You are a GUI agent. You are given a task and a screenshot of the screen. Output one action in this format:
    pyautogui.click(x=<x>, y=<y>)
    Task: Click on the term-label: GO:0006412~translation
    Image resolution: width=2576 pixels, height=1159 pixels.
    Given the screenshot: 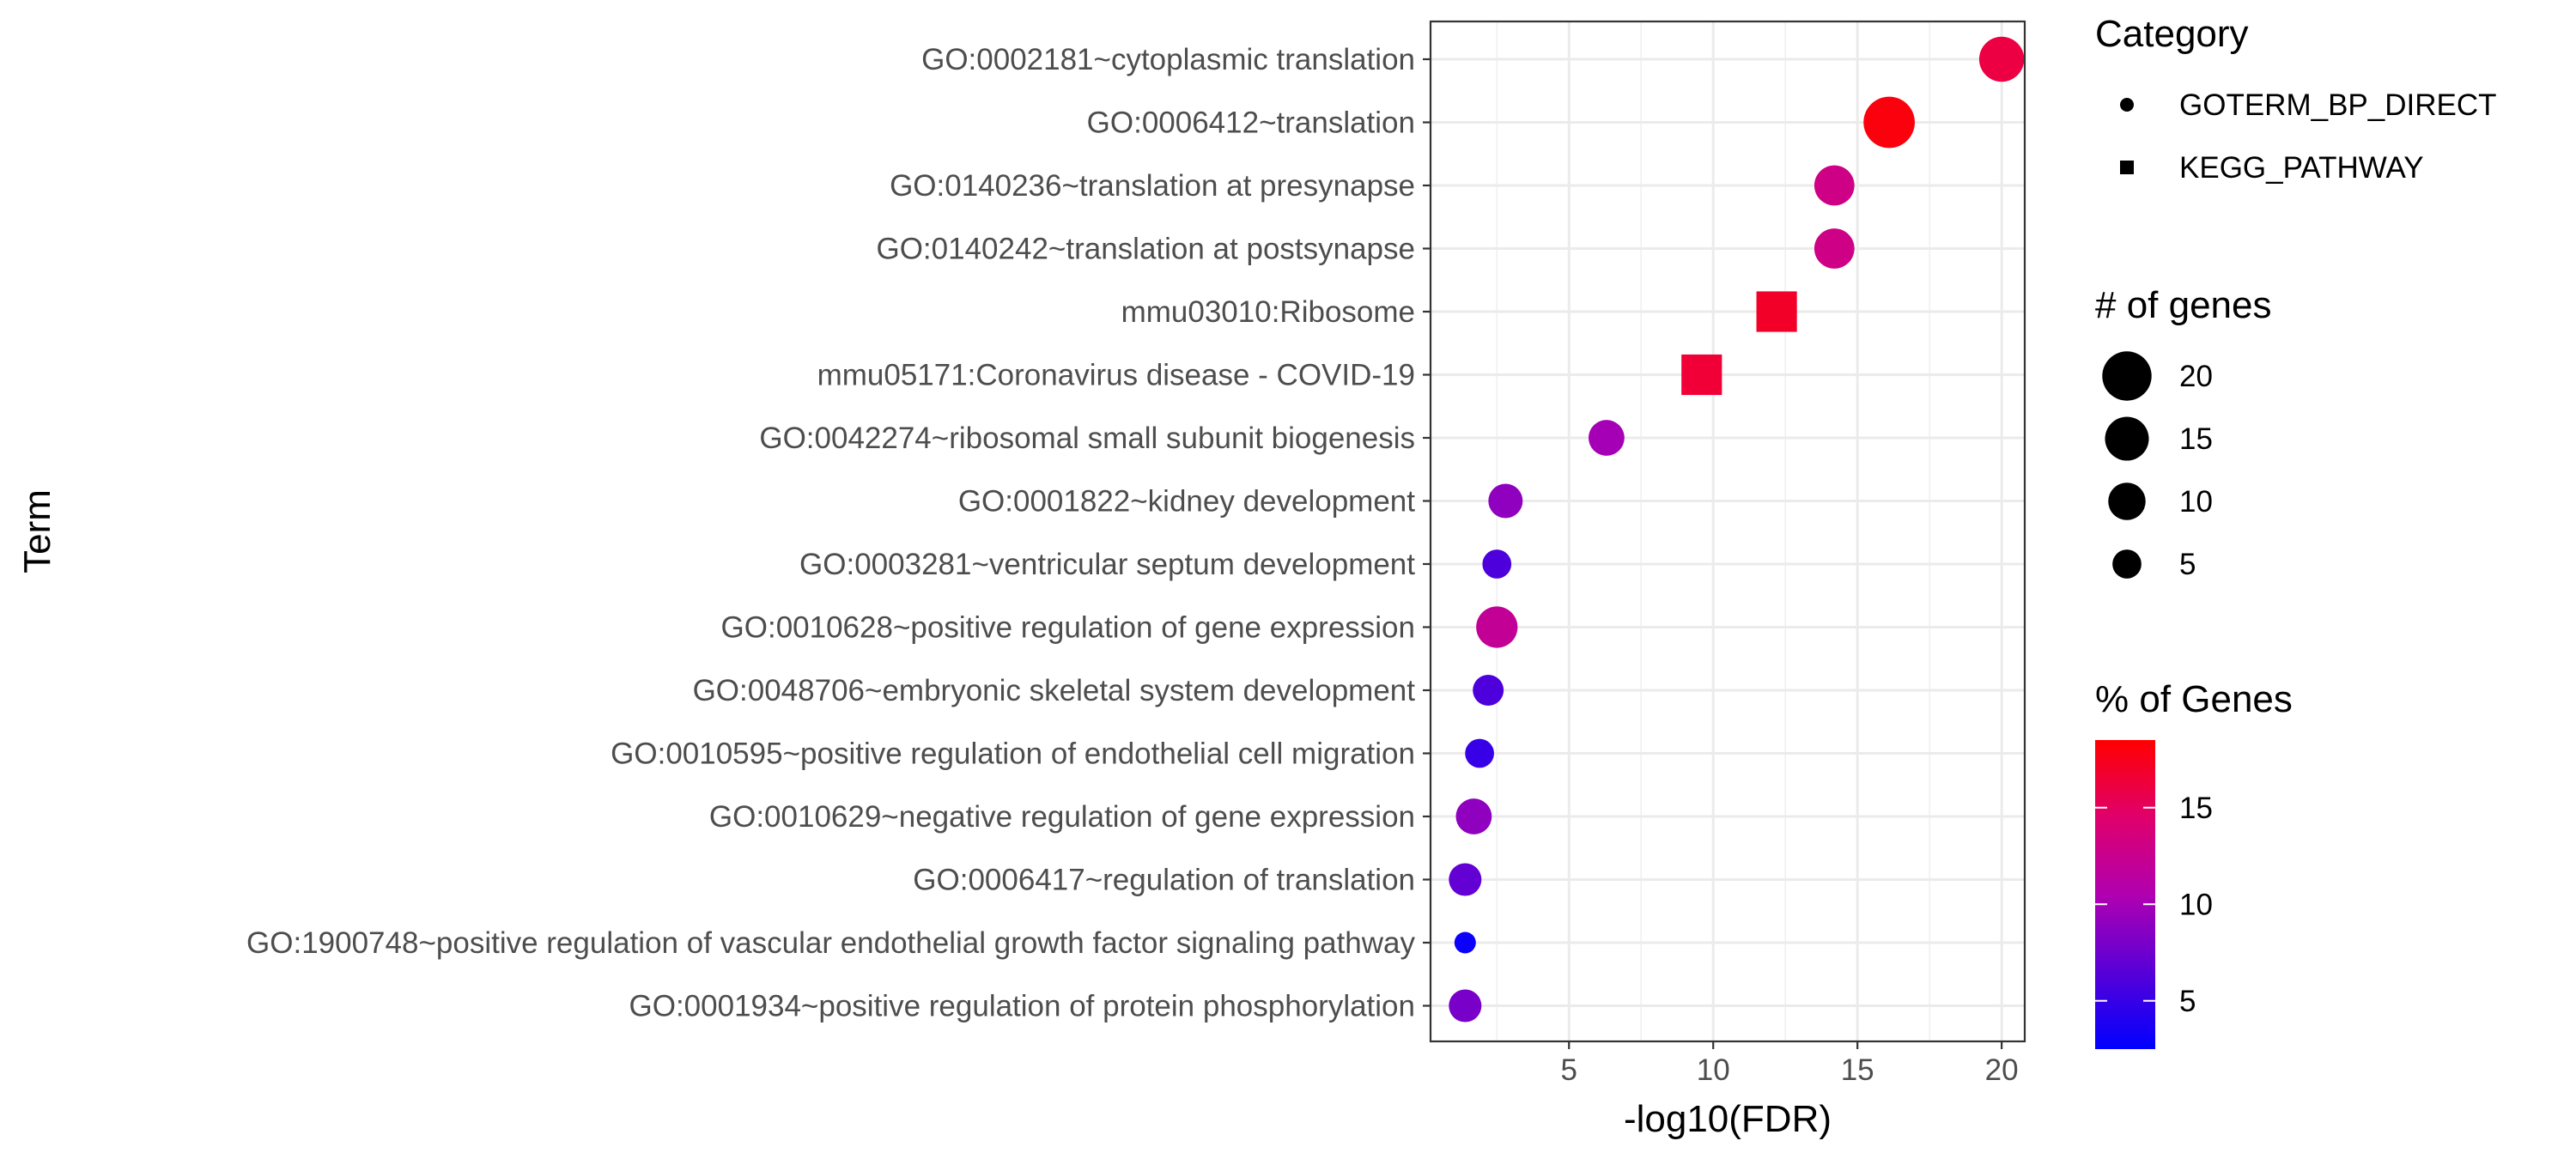 What is the action you would take?
    pyautogui.click(x=1251, y=123)
    